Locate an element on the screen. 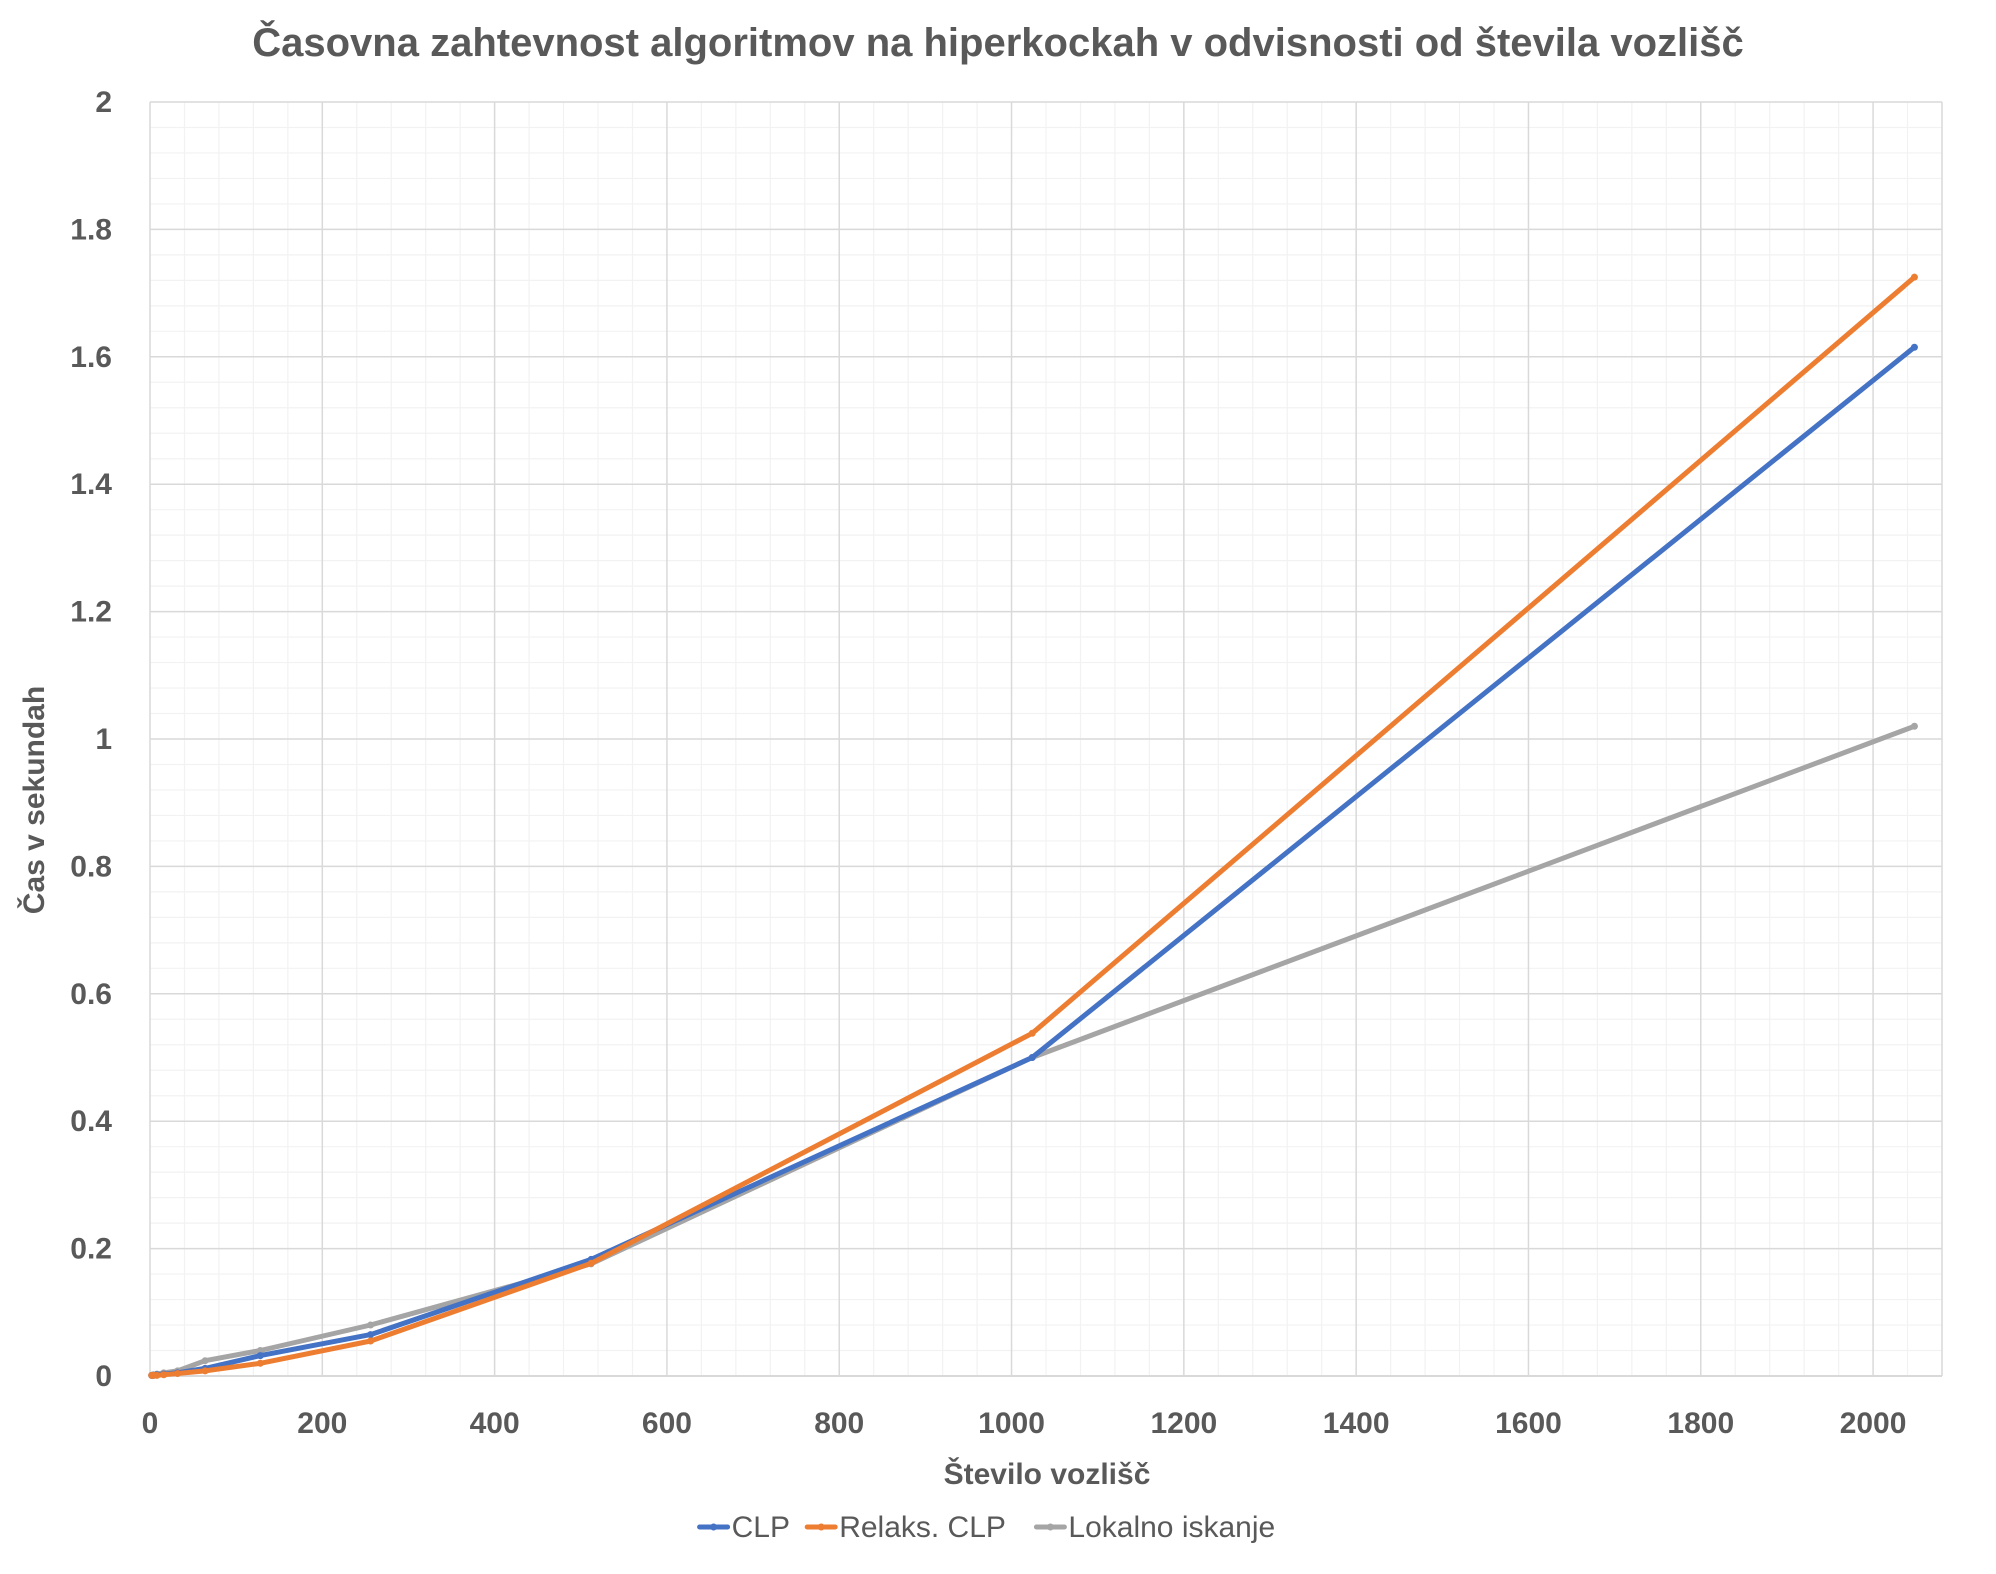  y-tick-label: 0.4 is located at coordinates (91, 1121).